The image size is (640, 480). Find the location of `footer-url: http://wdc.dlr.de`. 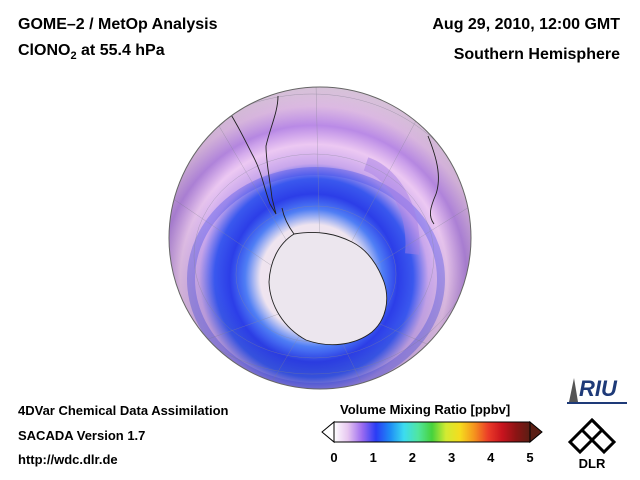

footer-url: http://wdc.dlr.de is located at coordinates (68, 459).